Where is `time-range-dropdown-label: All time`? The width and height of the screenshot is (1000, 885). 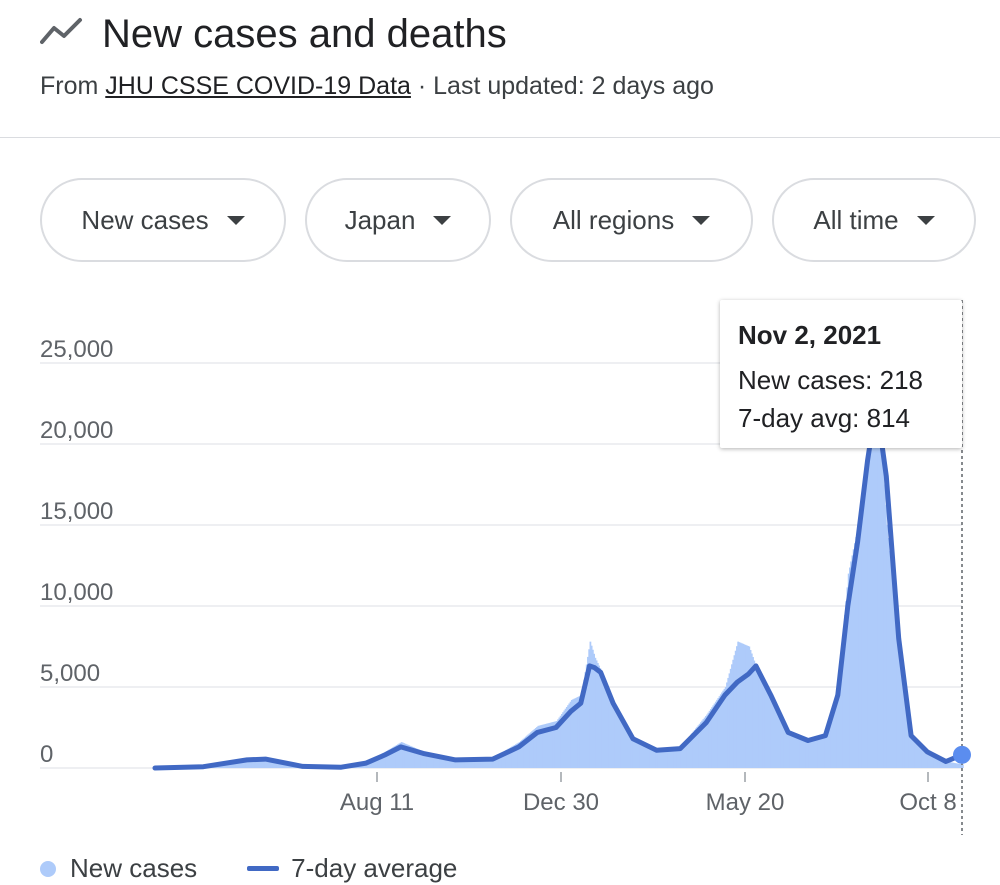 time-range-dropdown-label: All time is located at coordinates (856, 219).